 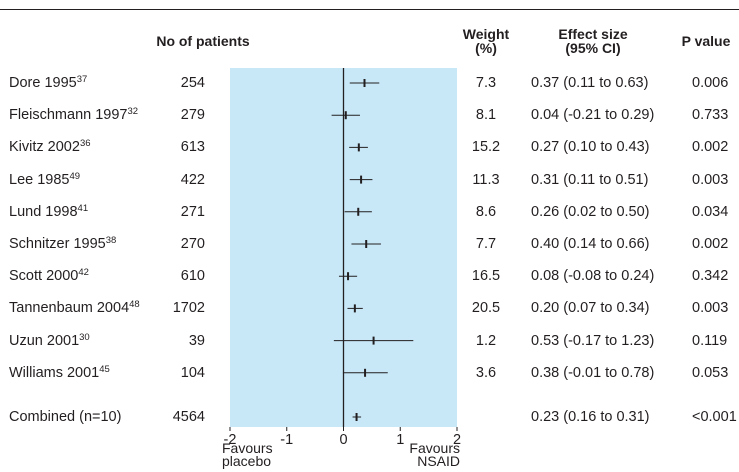 What do you see at coordinates (44, 340) in the screenshot?
I see `study-name: Uzun 2001` at bounding box center [44, 340].